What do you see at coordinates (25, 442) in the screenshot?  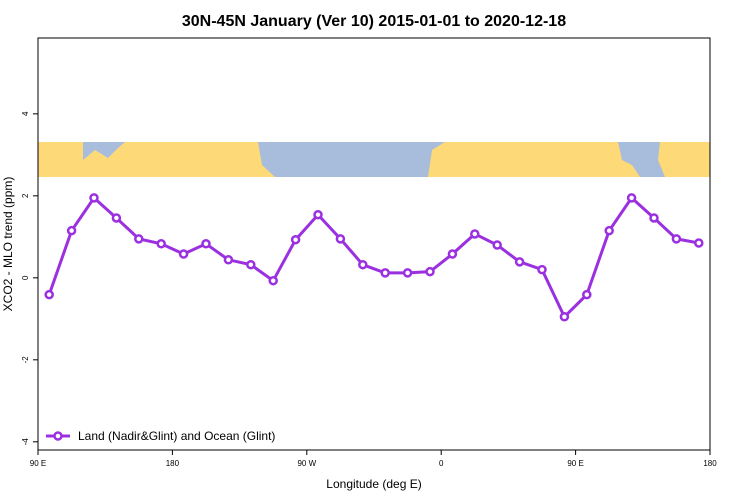 I see `y-tick-label: -4` at bounding box center [25, 442].